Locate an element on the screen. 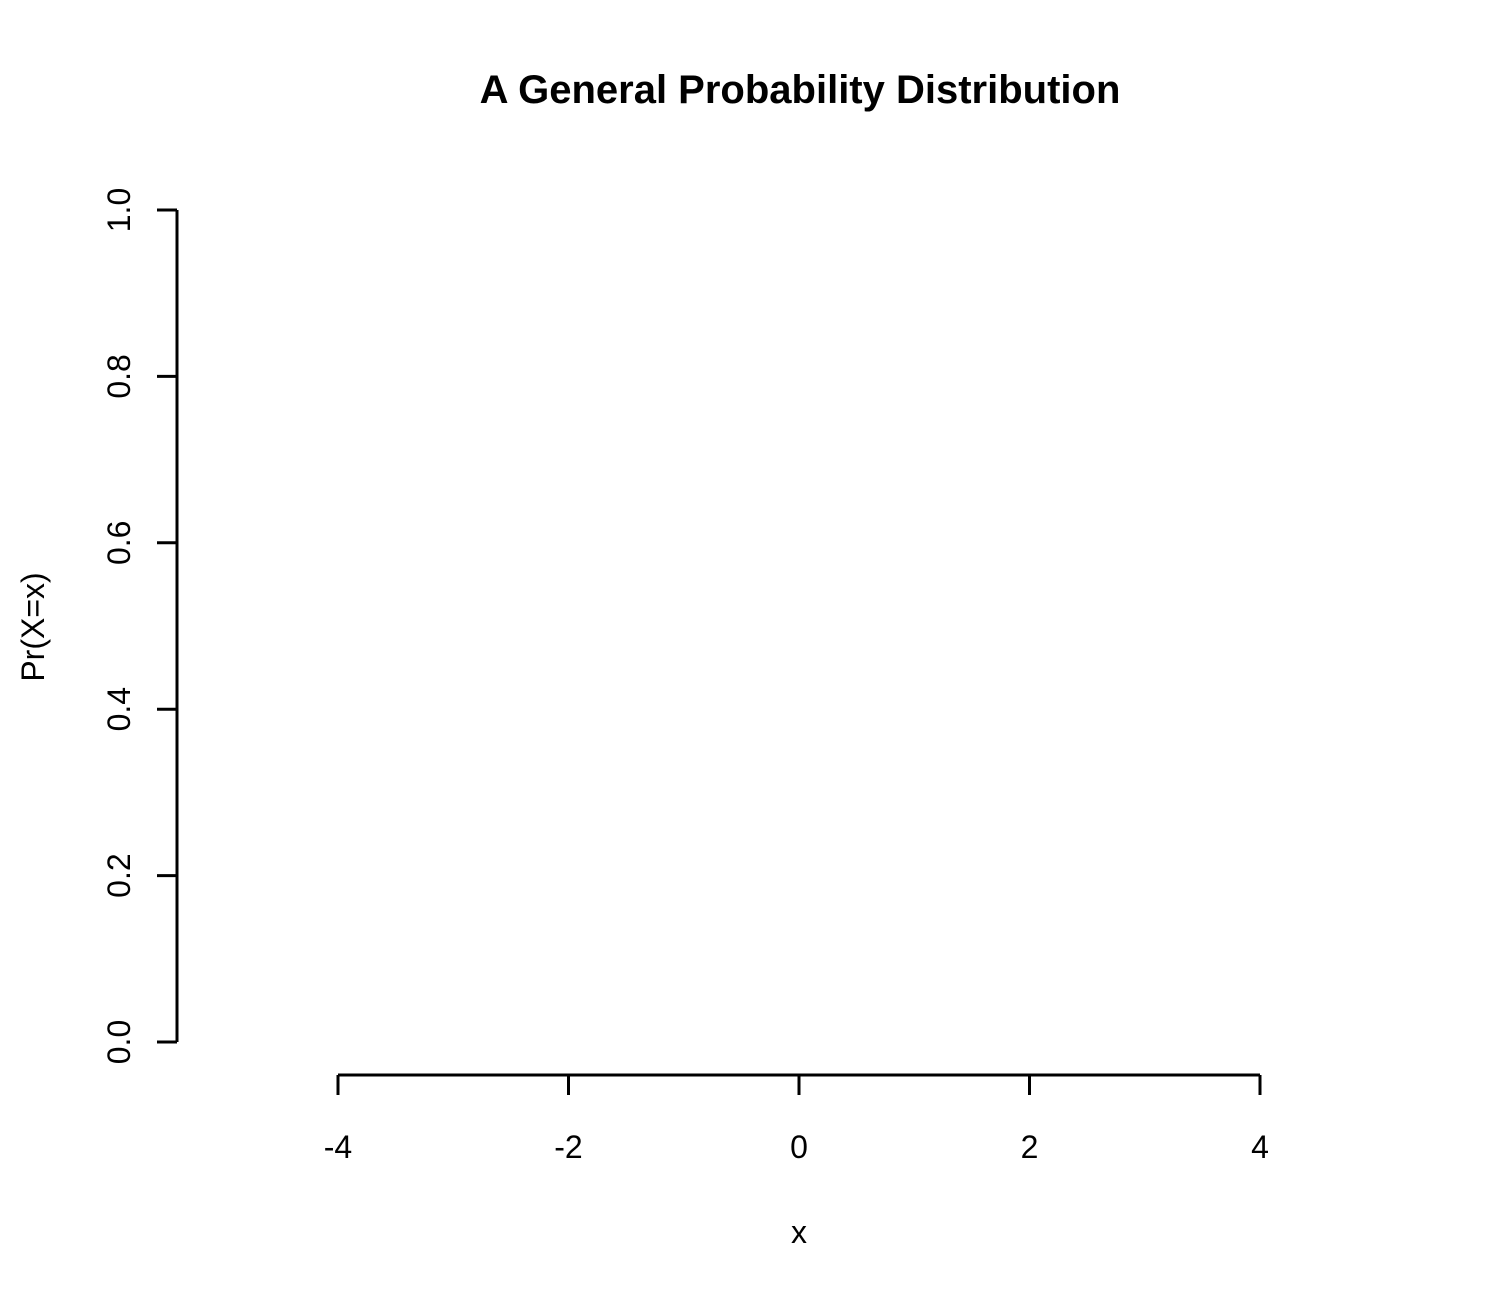 The image size is (1512, 1296). x-tick-label: 2 is located at coordinates (1030, 1147).